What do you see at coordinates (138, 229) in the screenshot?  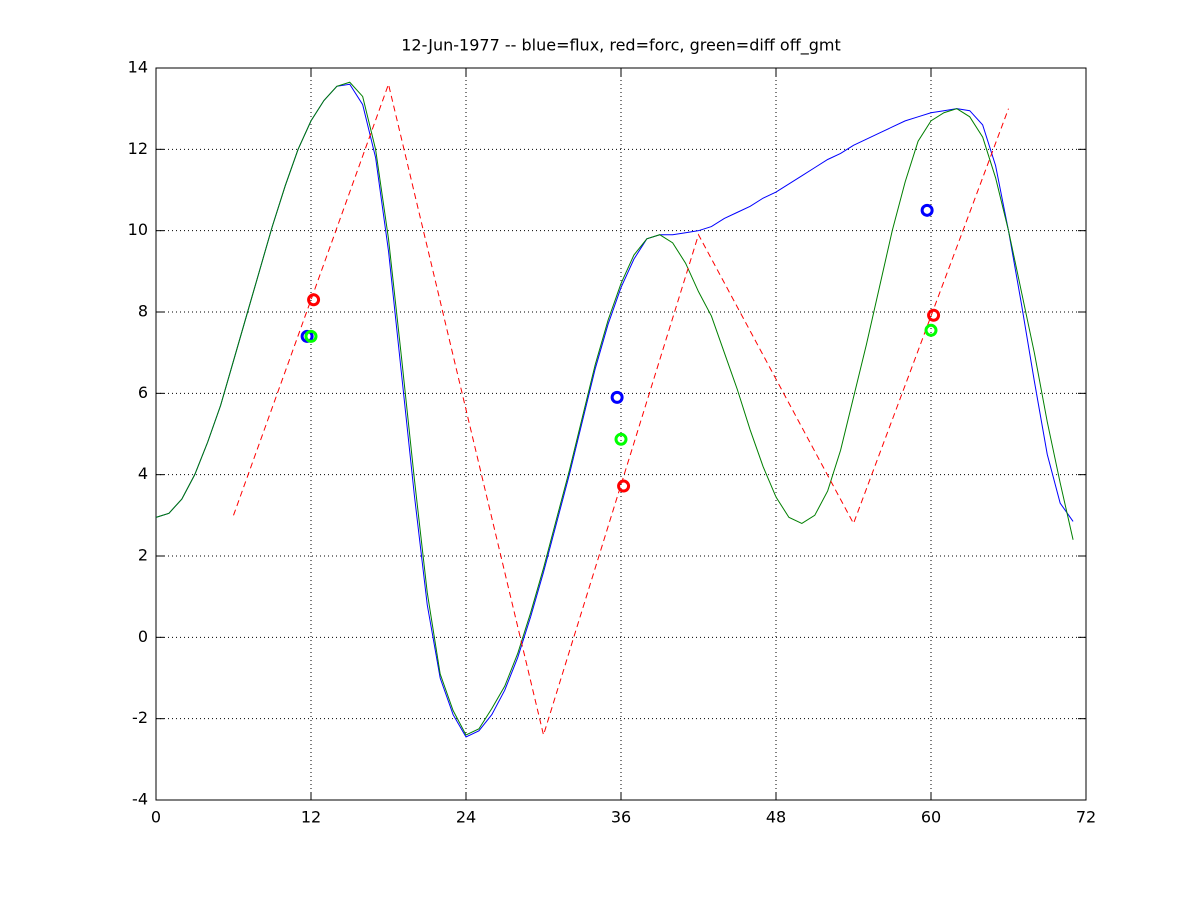 I see `y-tick-label: 10` at bounding box center [138, 229].